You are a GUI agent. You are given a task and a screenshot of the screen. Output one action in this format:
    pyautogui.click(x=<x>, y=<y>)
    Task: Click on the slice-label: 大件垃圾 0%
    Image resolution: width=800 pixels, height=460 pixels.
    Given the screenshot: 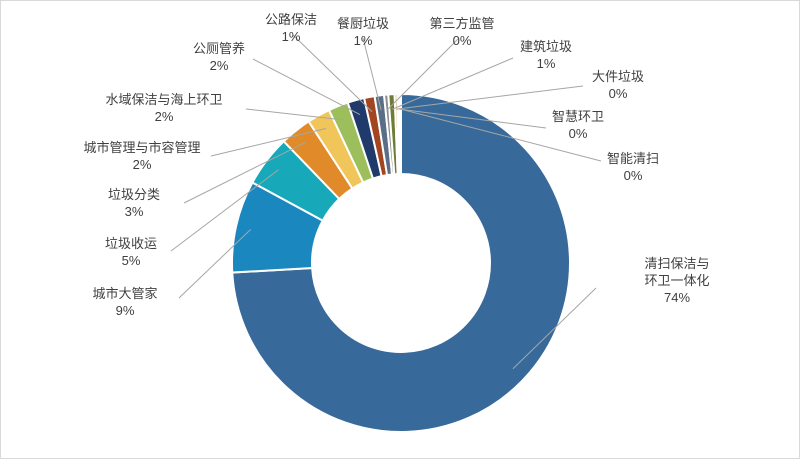 What is the action you would take?
    pyautogui.click(x=618, y=85)
    